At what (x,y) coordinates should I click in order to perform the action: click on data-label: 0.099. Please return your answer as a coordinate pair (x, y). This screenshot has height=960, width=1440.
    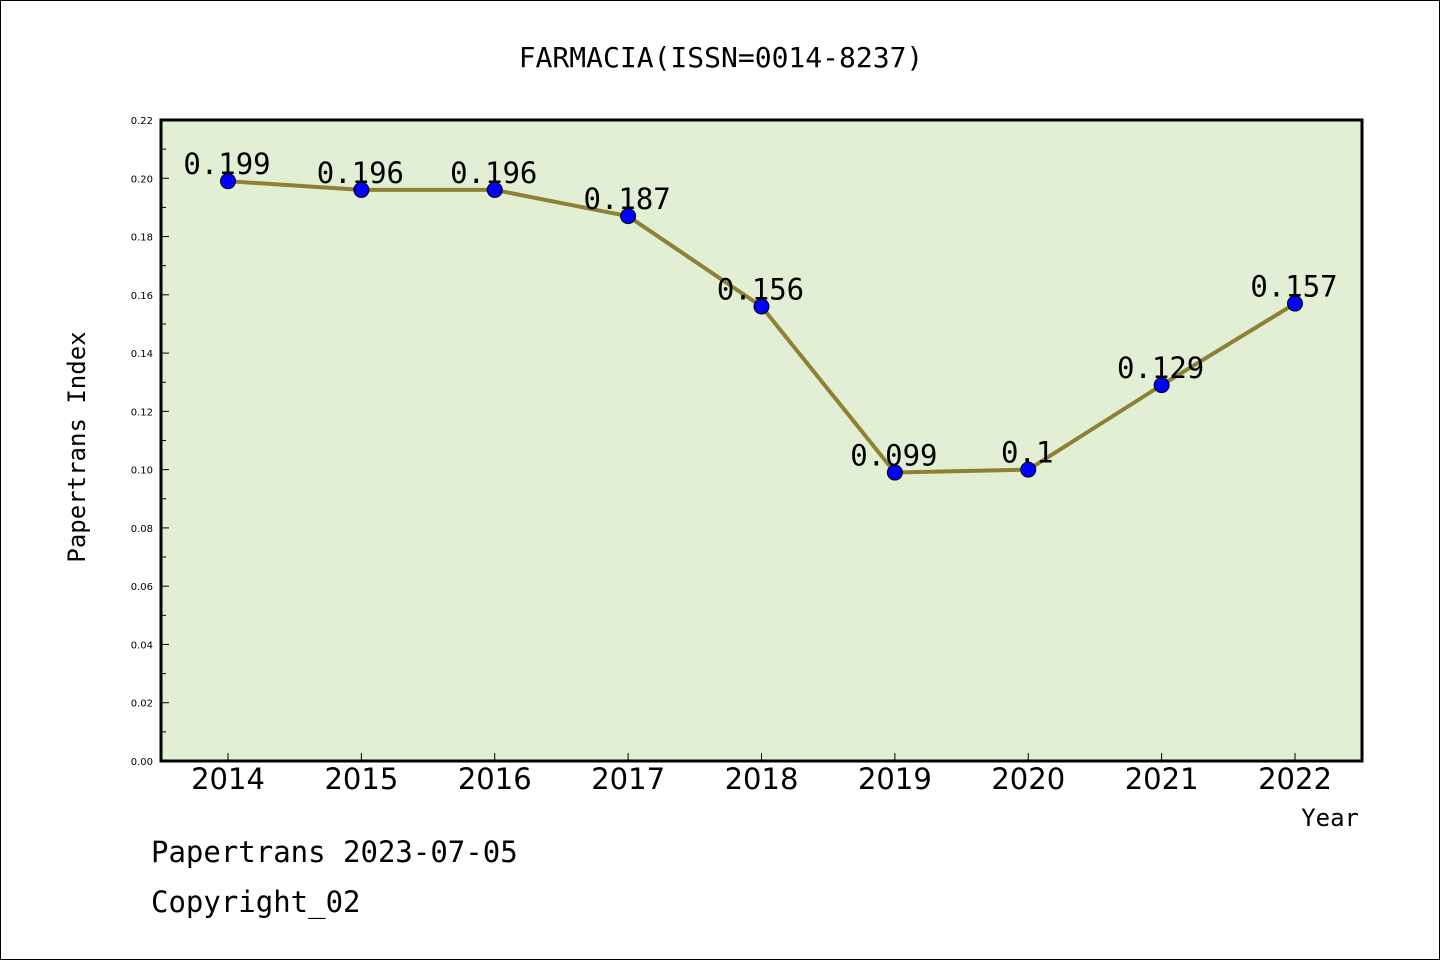
    Looking at the image, I should click on (893, 456).